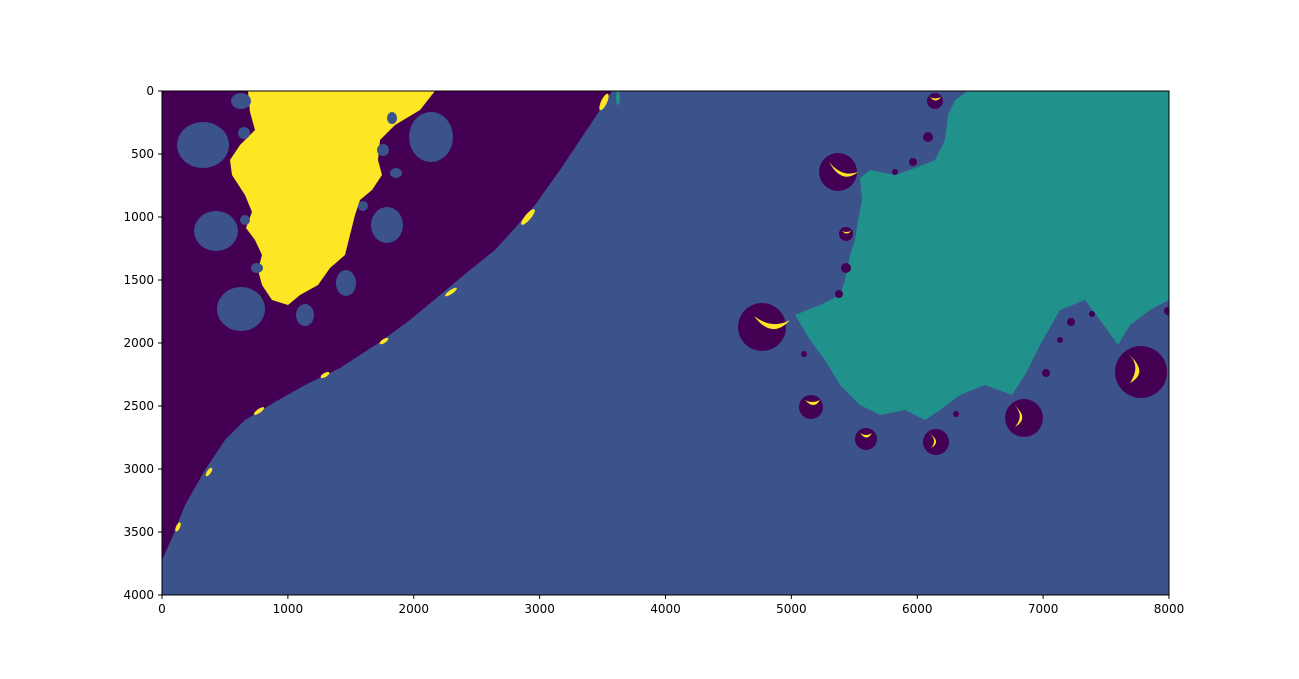 Image resolution: width=1299 pixels, height=679 pixels. I want to click on y-tick-label: 1500, so click(138, 280).